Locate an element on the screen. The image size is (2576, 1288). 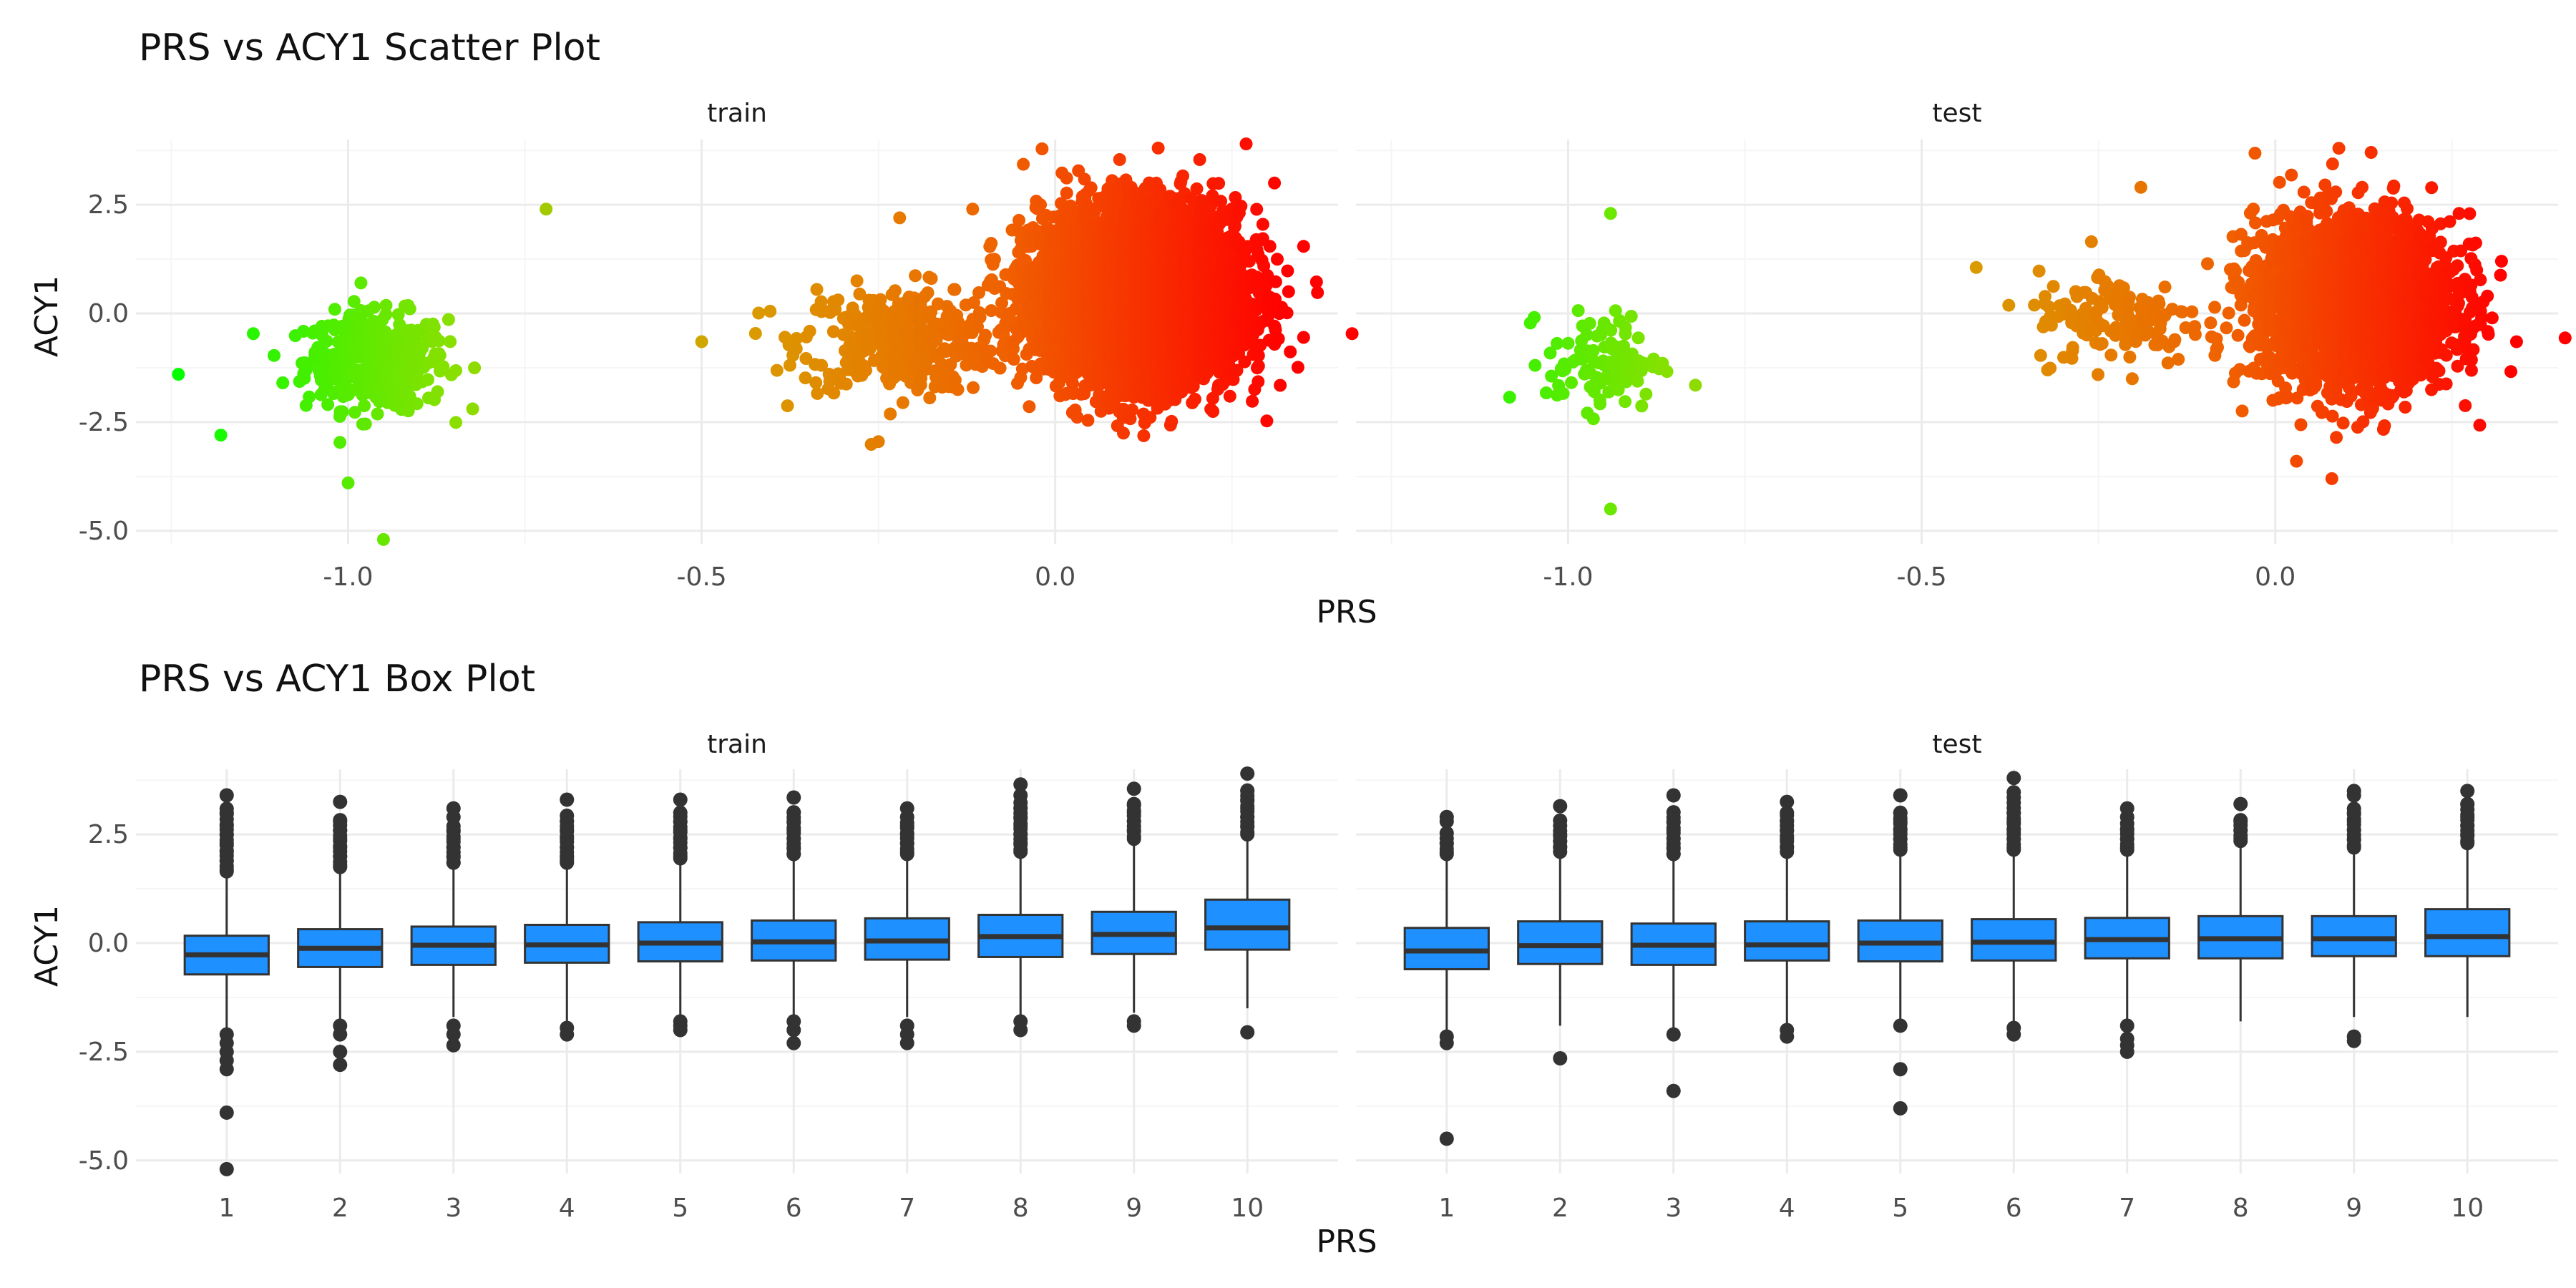
scatter-title: PRS vs ACY1 Scatter Plot is located at coordinates (369, 48).